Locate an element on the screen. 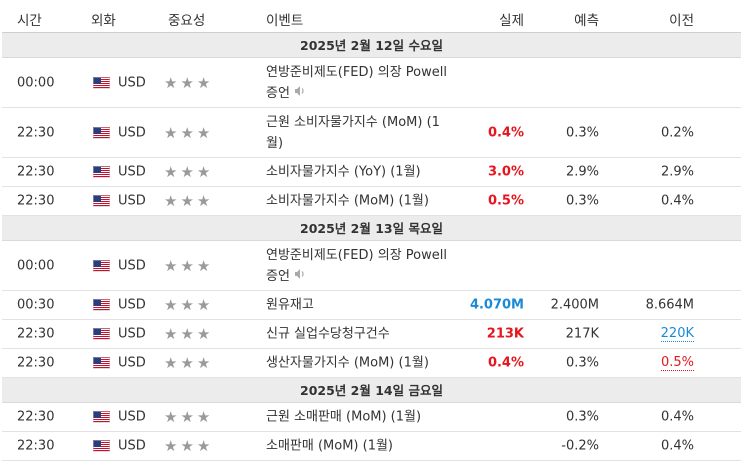  event-name: 소비자물가지수 (MoM) (1월) is located at coordinates (366, 201).